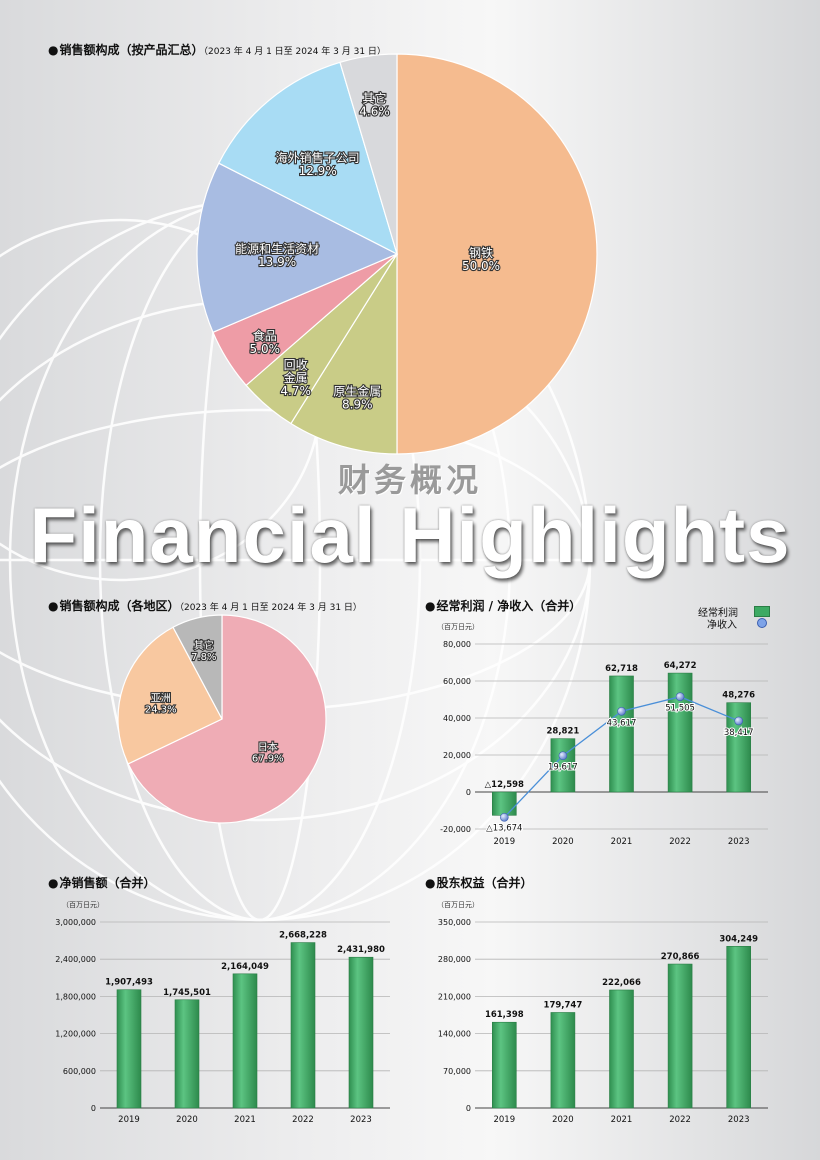 The image size is (820, 1160). I want to click on legend-dot-swatch, so click(762, 623).